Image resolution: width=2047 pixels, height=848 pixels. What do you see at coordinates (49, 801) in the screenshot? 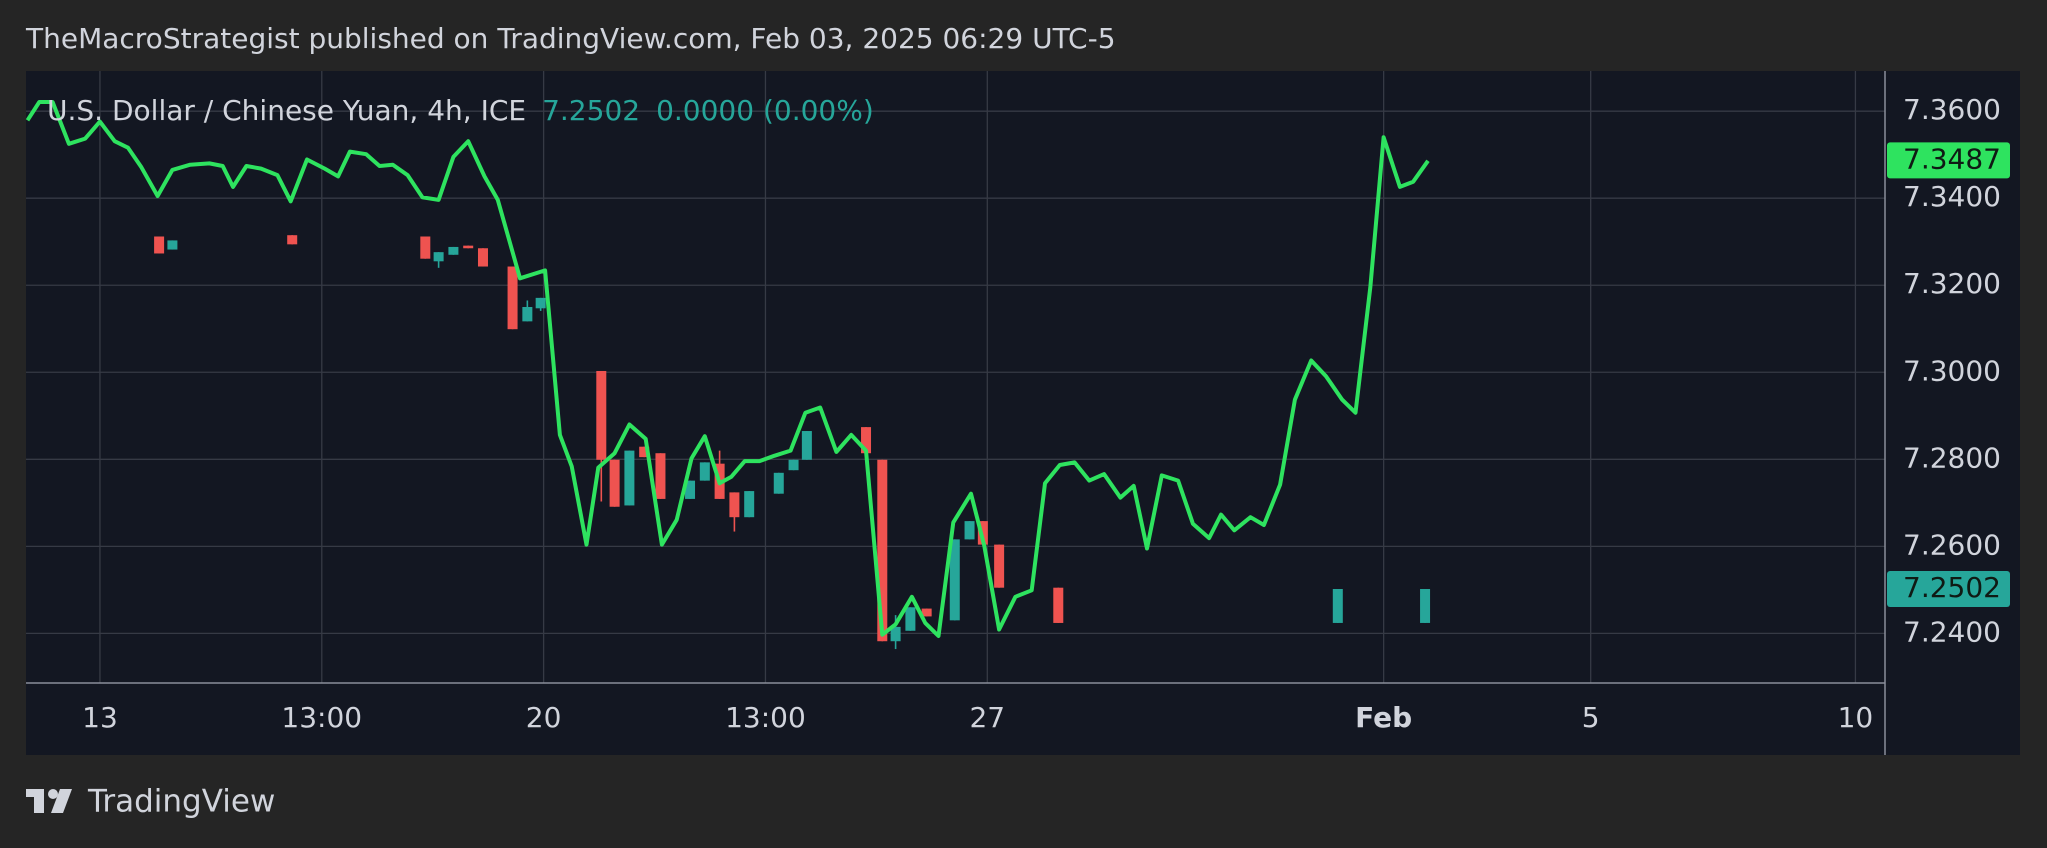
I see `tradingview-logo` at bounding box center [49, 801].